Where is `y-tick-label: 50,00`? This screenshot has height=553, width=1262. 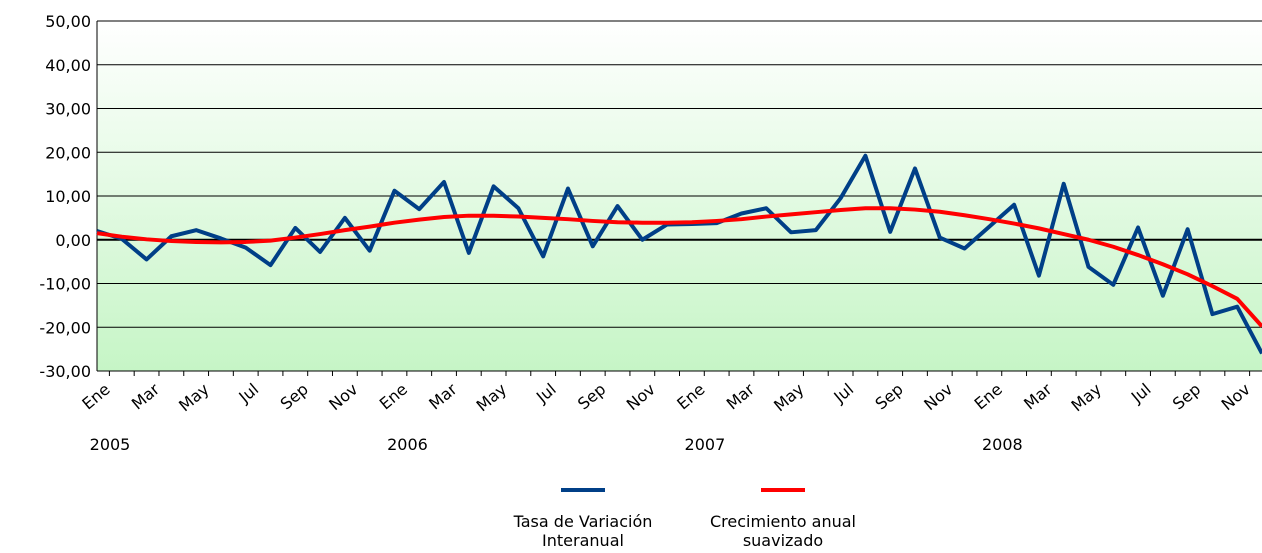
y-tick-label: 50,00 is located at coordinates (68, 21).